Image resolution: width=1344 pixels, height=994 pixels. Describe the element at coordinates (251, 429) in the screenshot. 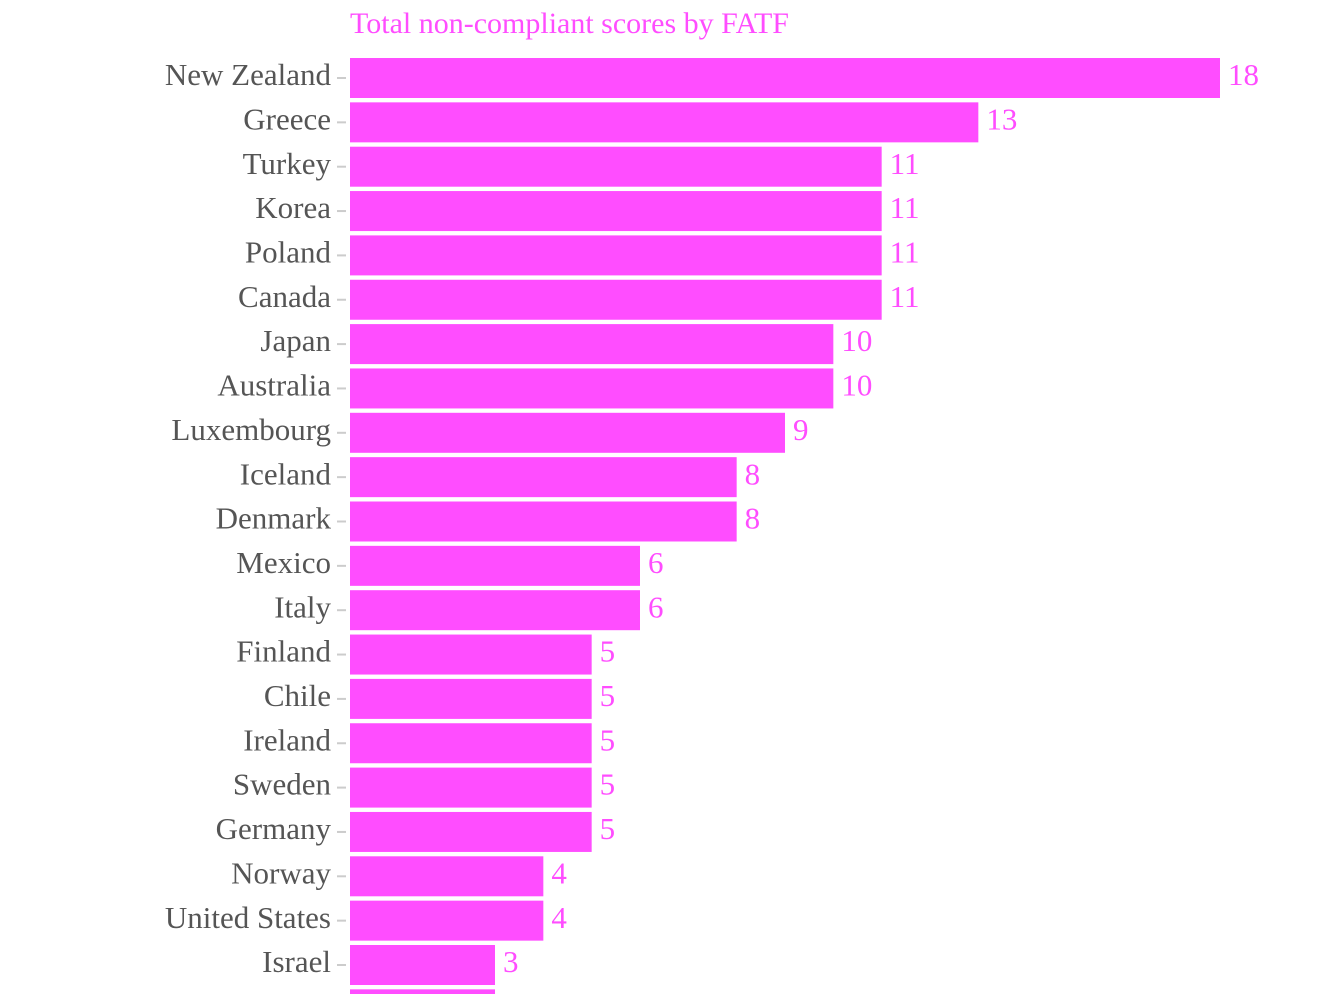

I see `y-tick-label: Luxembourg` at that location.